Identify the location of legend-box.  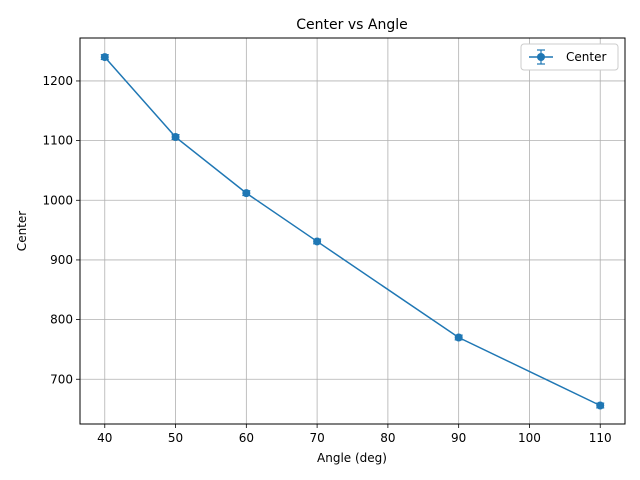
(569, 57).